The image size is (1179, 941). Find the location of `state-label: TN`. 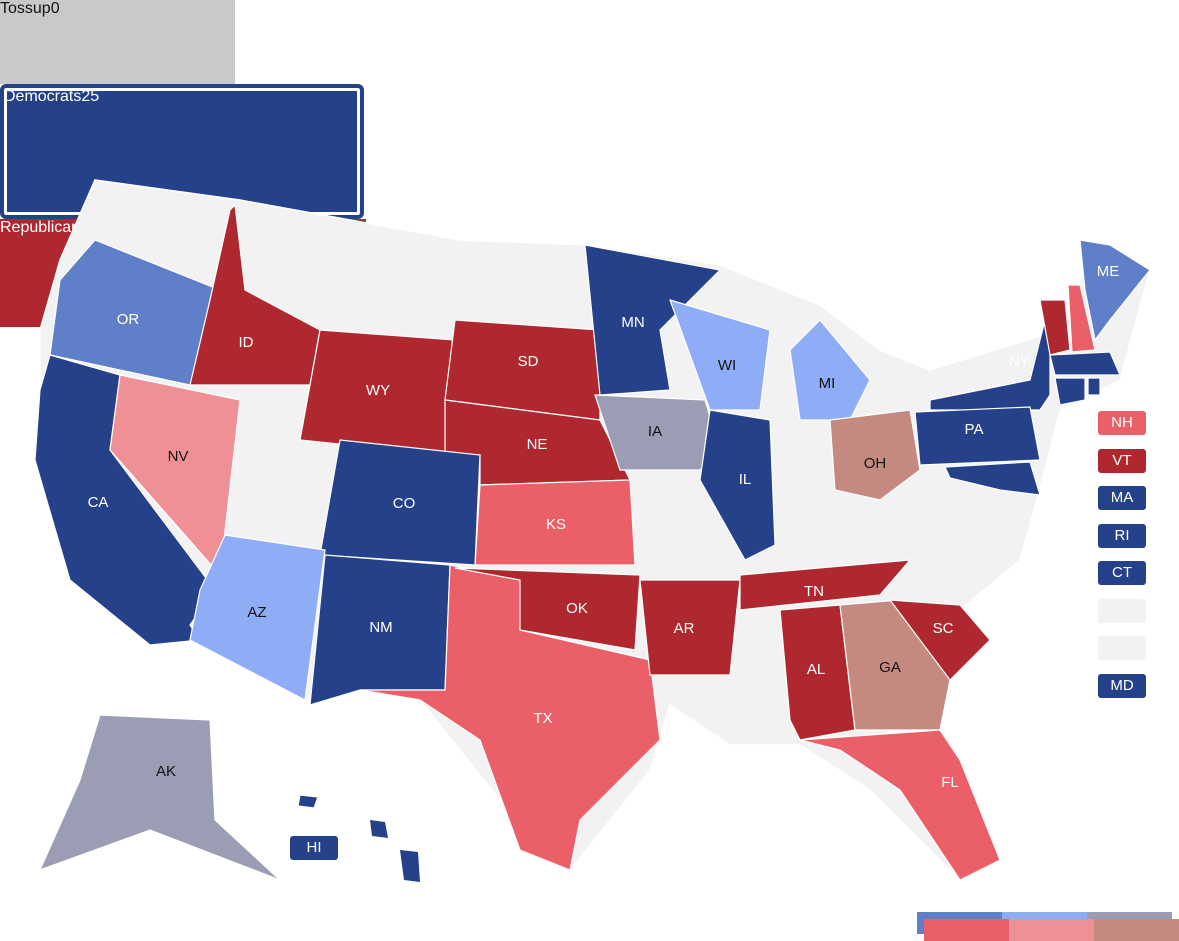

state-label: TN is located at coordinates (814, 591).